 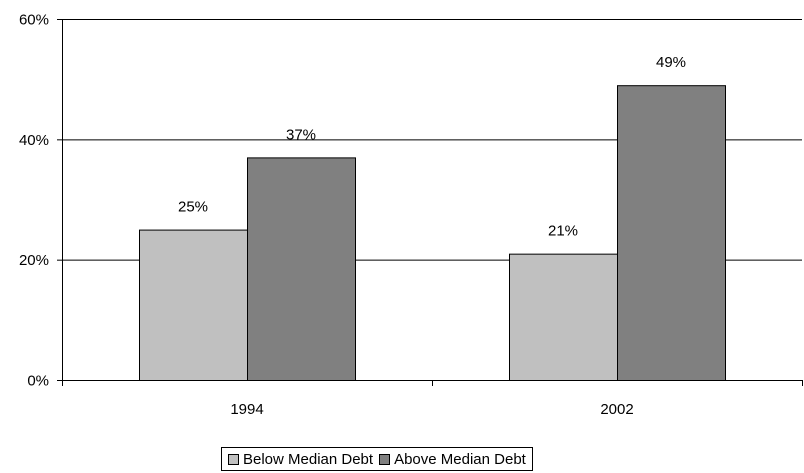 I want to click on y-tick-labels: 0% 20% 40% 60%, so click(x=34, y=201).